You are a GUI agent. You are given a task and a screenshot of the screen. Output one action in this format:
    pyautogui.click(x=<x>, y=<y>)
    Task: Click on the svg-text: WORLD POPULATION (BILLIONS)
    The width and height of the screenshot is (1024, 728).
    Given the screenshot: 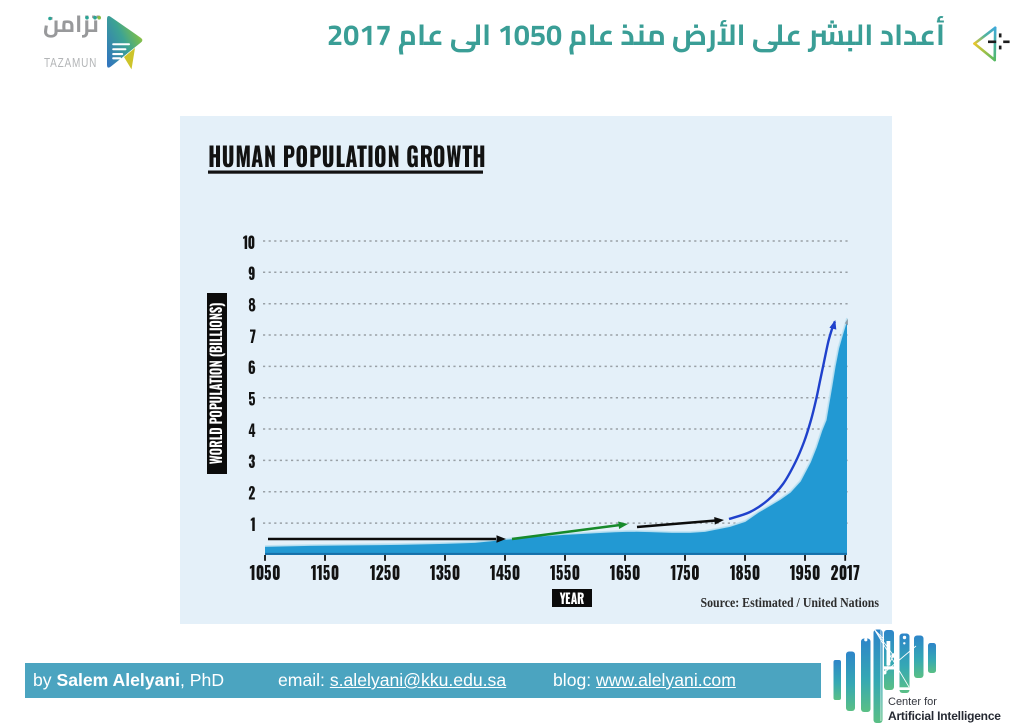 What is the action you would take?
    pyautogui.click(x=216, y=383)
    